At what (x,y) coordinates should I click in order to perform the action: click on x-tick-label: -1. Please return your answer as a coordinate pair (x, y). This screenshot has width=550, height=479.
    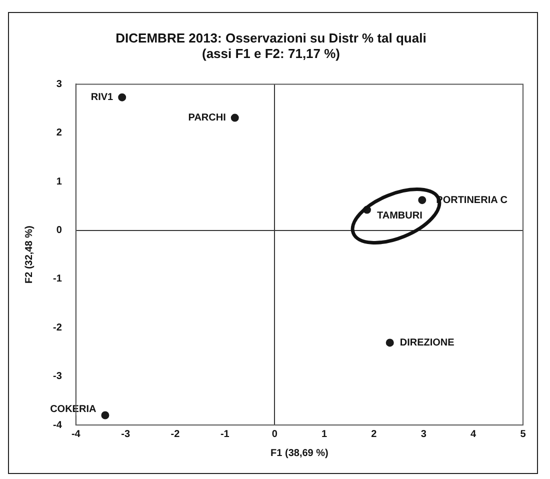
    Looking at the image, I should click on (225, 434).